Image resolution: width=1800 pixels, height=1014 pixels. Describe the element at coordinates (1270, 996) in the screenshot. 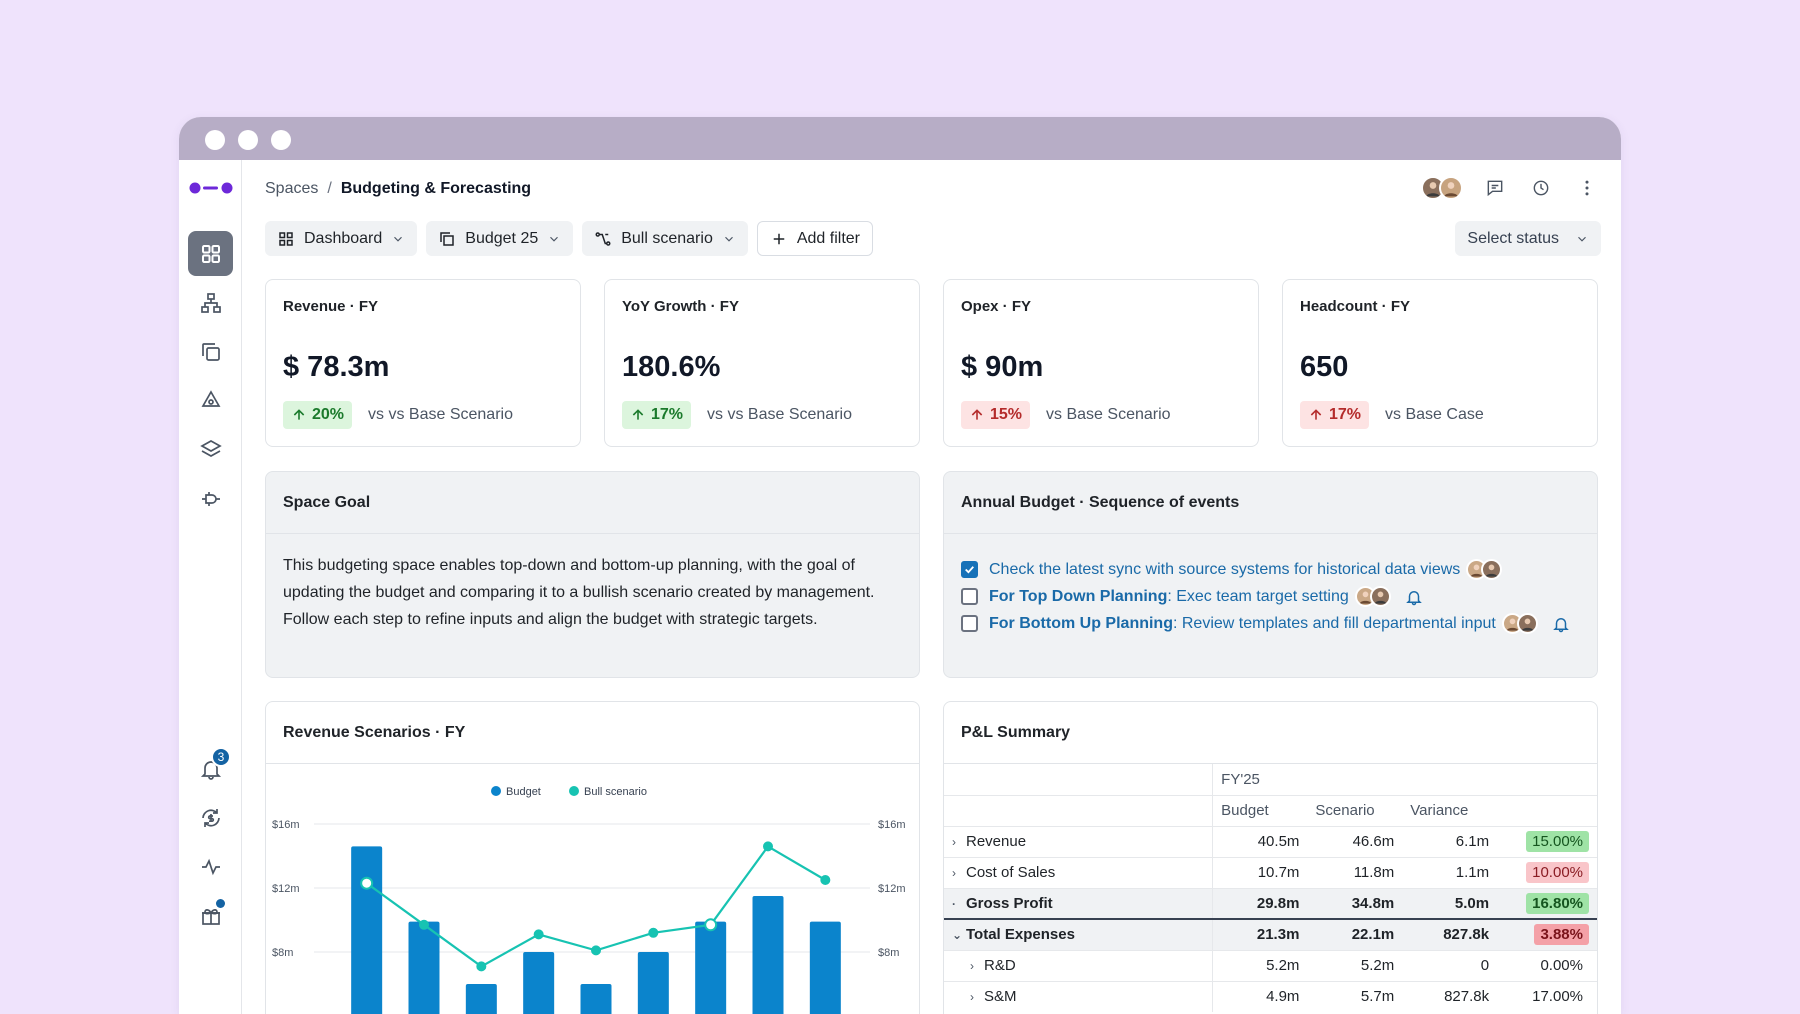

I see `pl-row: › S&M 4.9m 5.7m 827.8k 17.00%` at that location.